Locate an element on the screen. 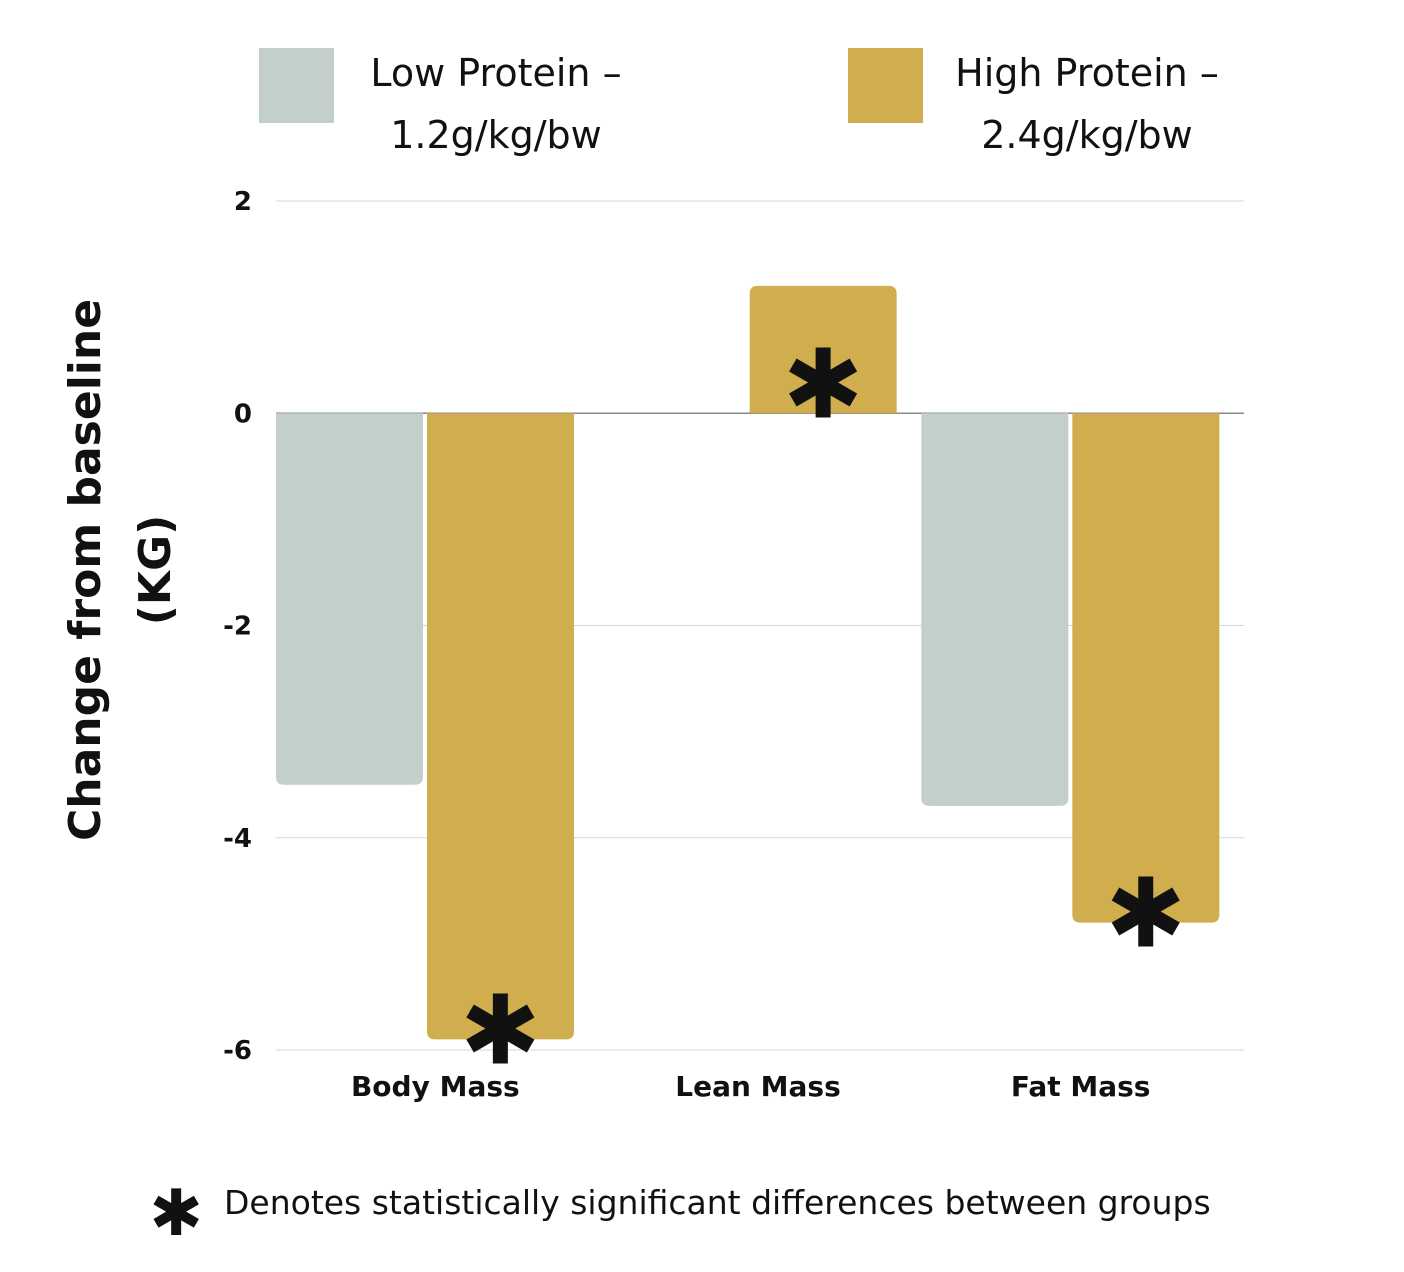 This screenshot has height=1272, width=1404. y-tick-label: 0 is located at coordinates (243, 414).